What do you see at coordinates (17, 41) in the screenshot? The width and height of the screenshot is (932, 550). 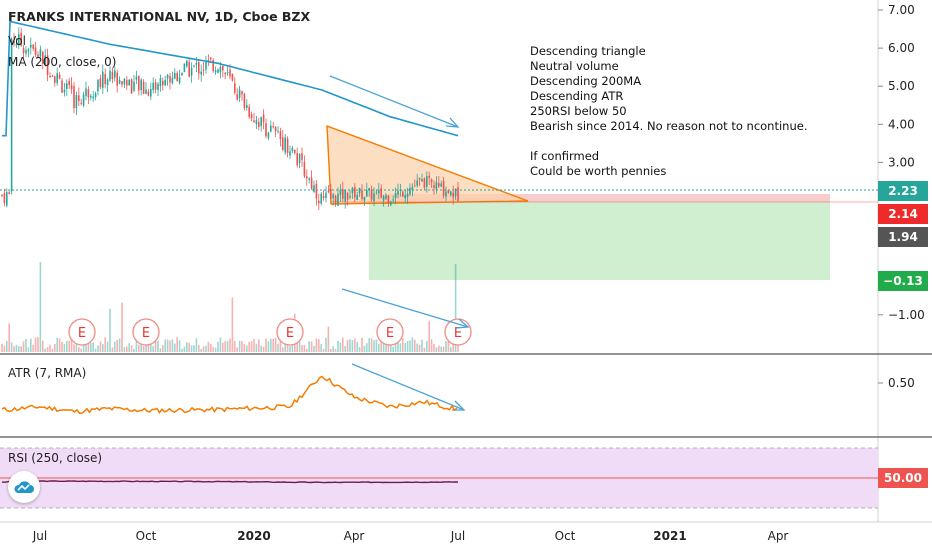 I see `volume-legend: Vol` at bounding box center [17, 41].